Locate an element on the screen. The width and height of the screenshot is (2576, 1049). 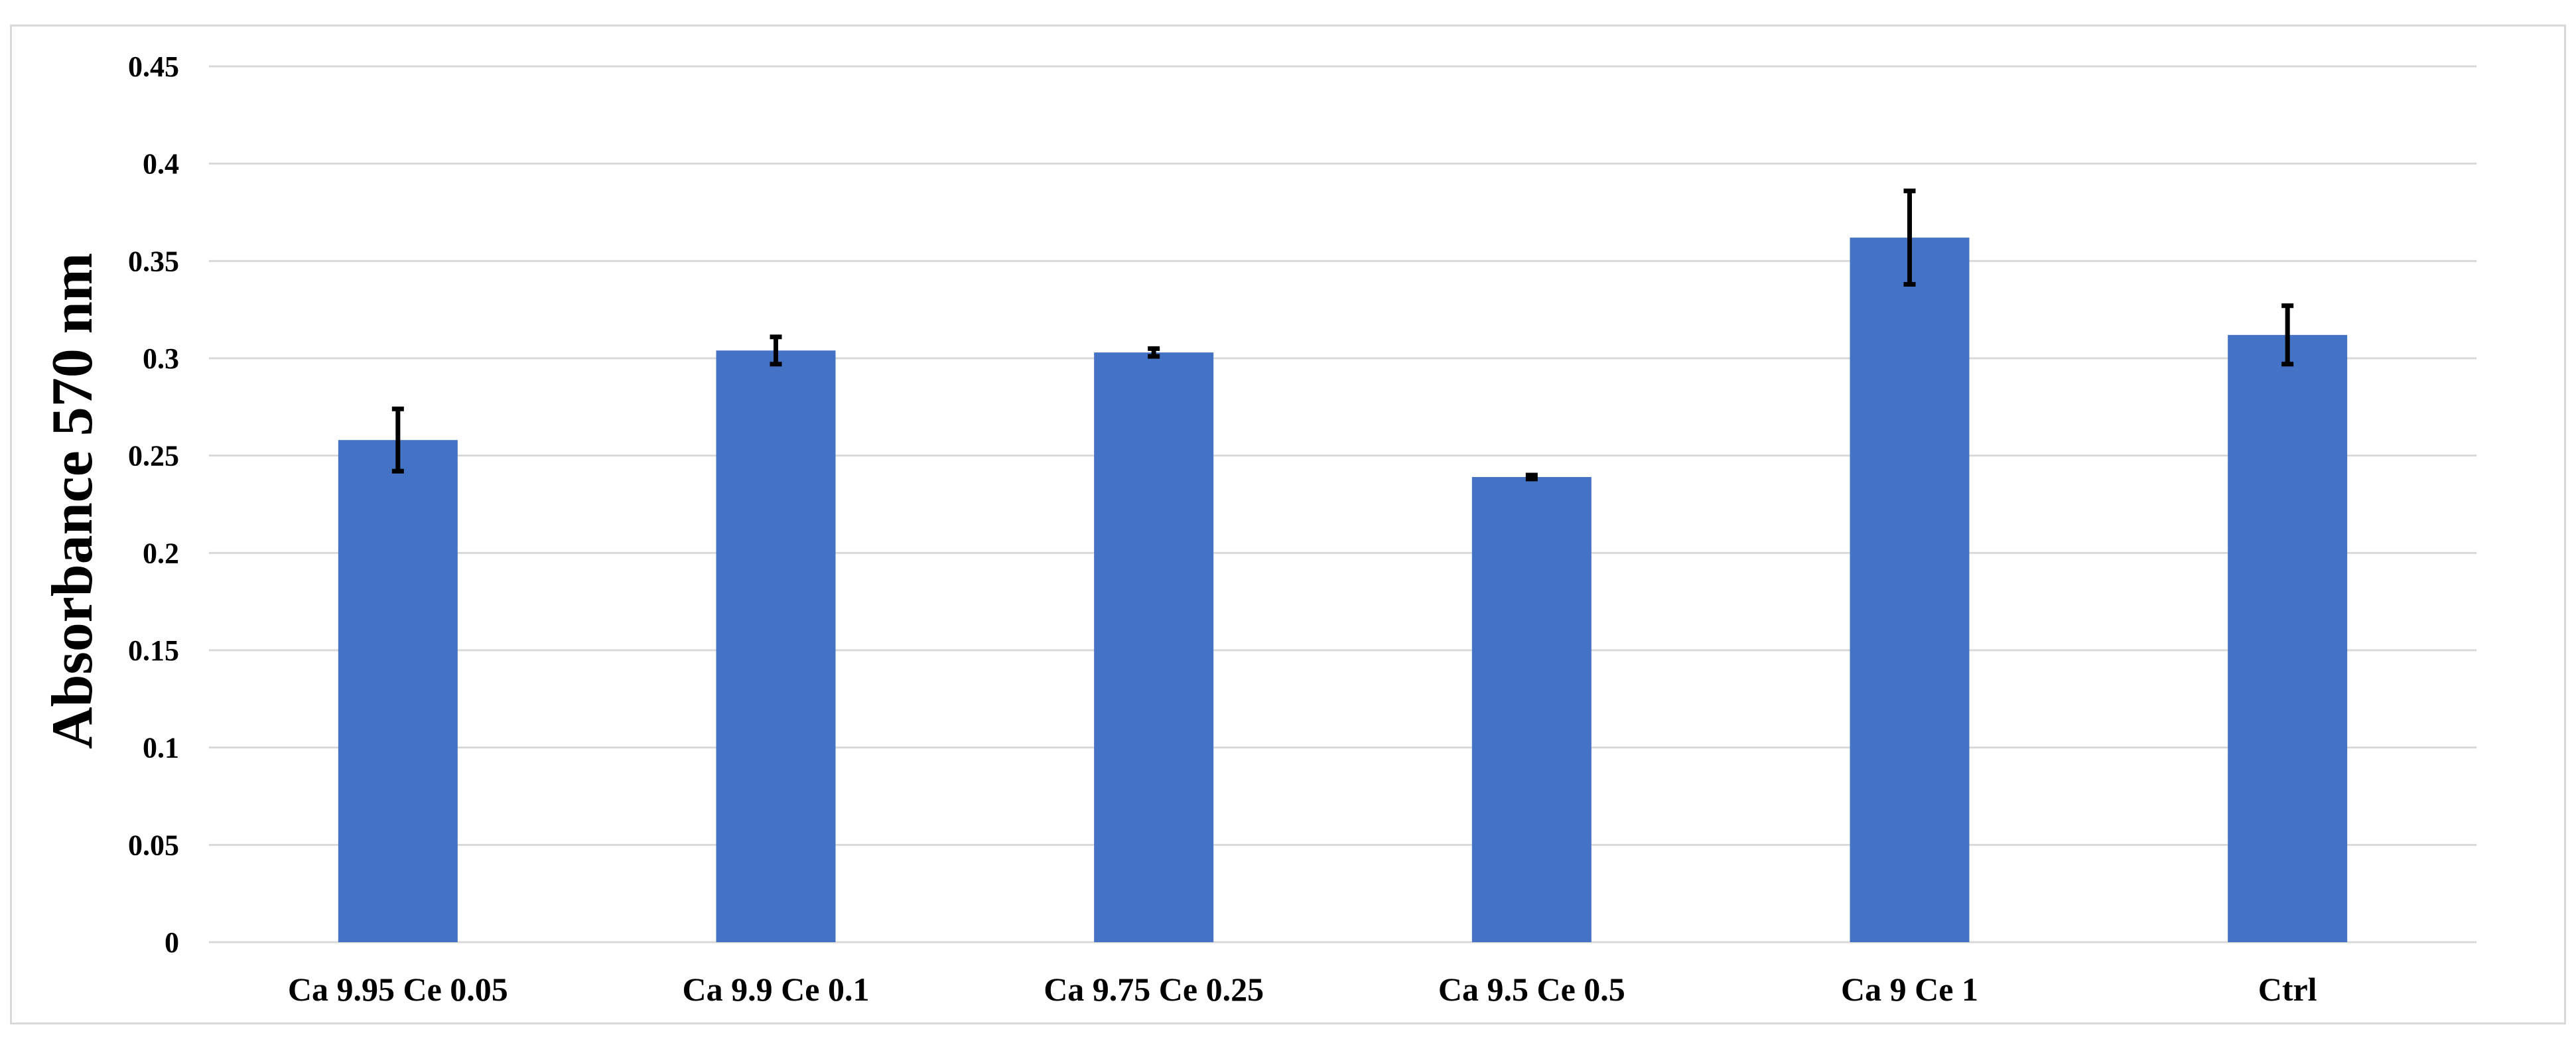
y-axis-title: Absorbance 570 nm is located at coordinates (72, 501).